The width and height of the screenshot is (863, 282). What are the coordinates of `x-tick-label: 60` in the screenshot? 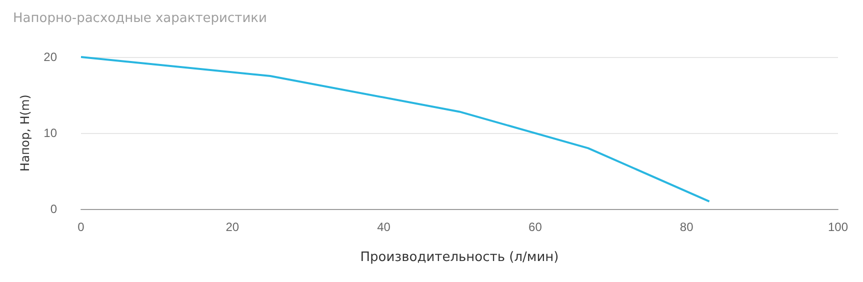 It's located at (535, 227).